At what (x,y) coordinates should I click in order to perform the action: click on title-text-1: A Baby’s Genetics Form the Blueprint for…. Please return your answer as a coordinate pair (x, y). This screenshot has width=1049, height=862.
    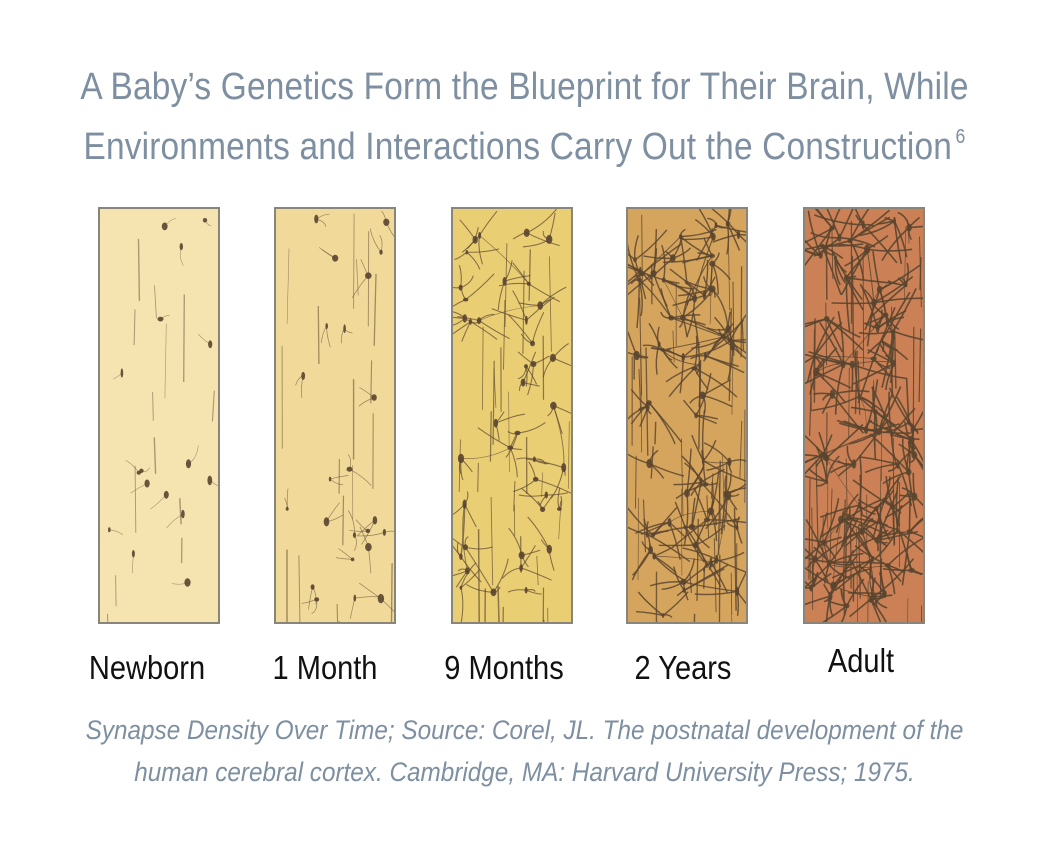
    Looking at the image, I should click on (524, 87).